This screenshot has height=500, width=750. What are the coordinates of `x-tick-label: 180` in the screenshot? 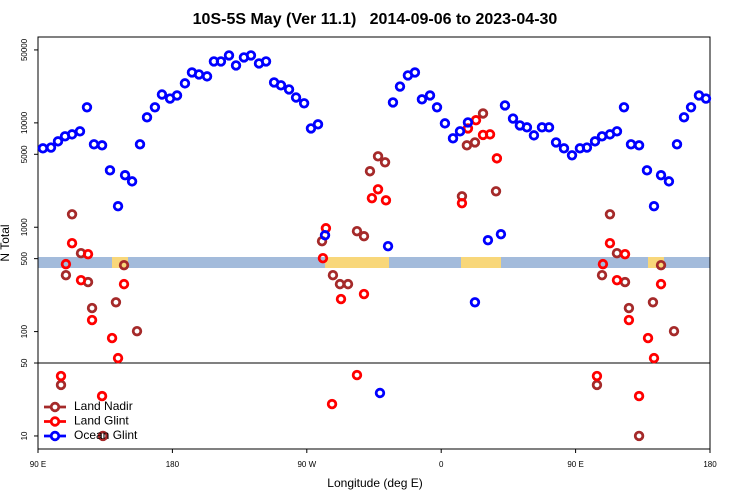 It's located at (710, 464).